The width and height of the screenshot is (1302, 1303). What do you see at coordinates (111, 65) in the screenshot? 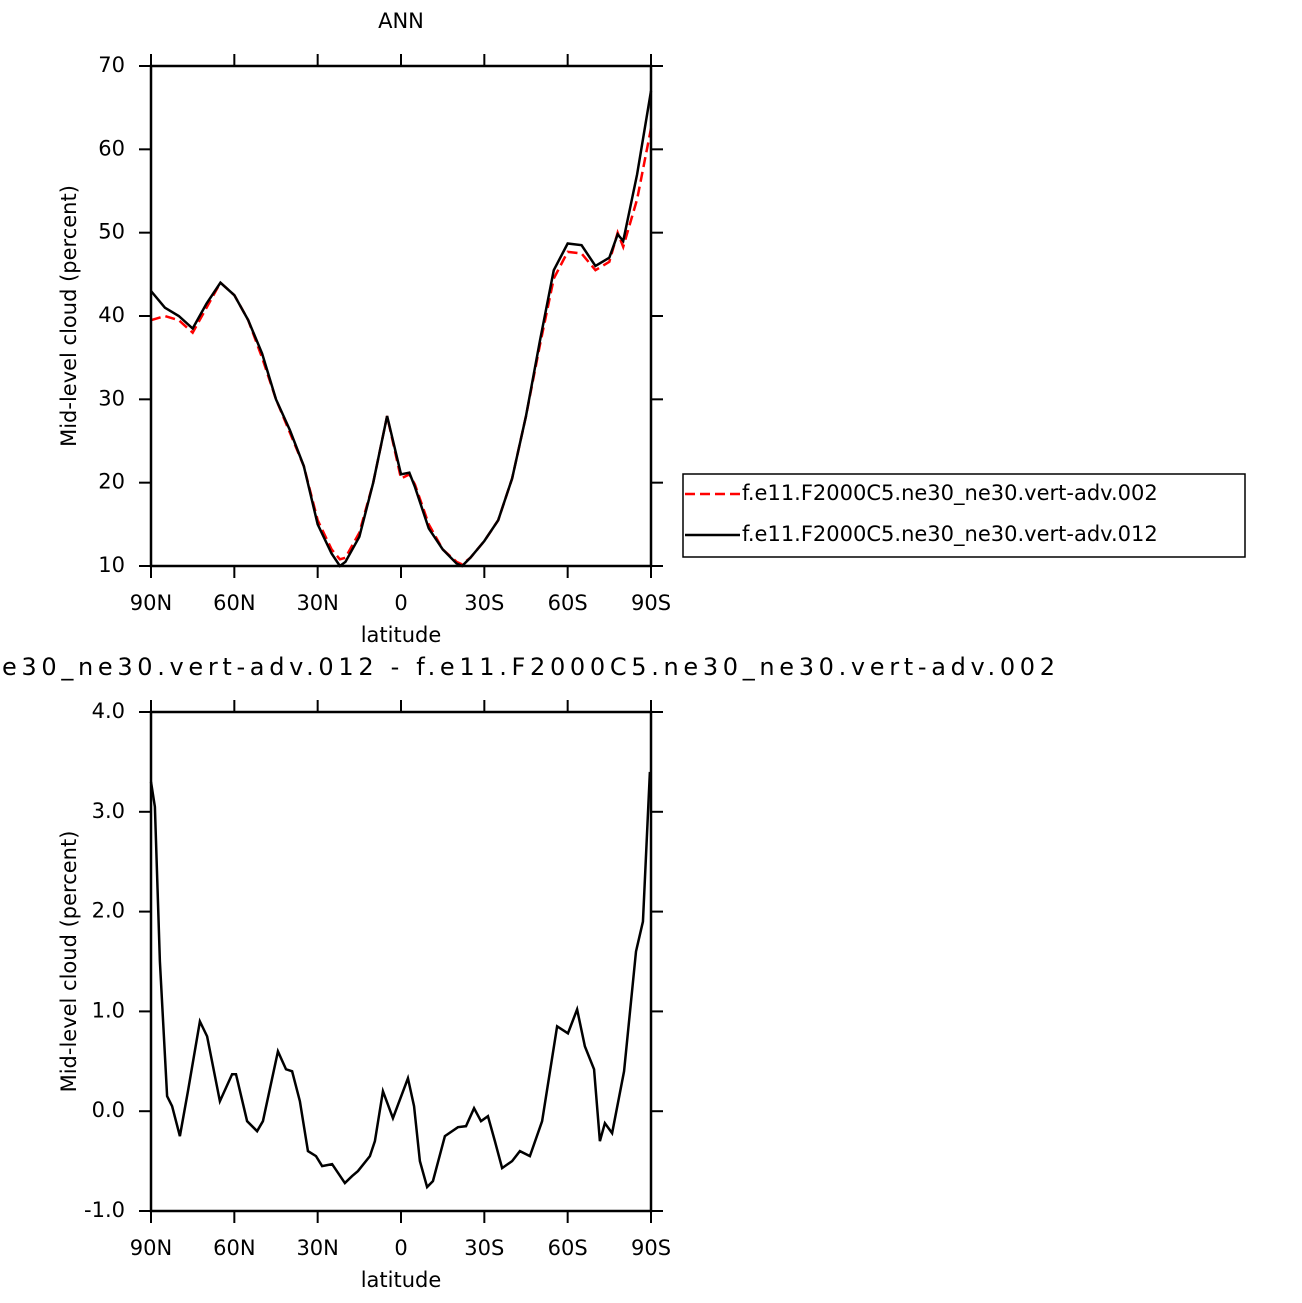
I see `y-tick-label: 70` at bounding box center [111, 65].